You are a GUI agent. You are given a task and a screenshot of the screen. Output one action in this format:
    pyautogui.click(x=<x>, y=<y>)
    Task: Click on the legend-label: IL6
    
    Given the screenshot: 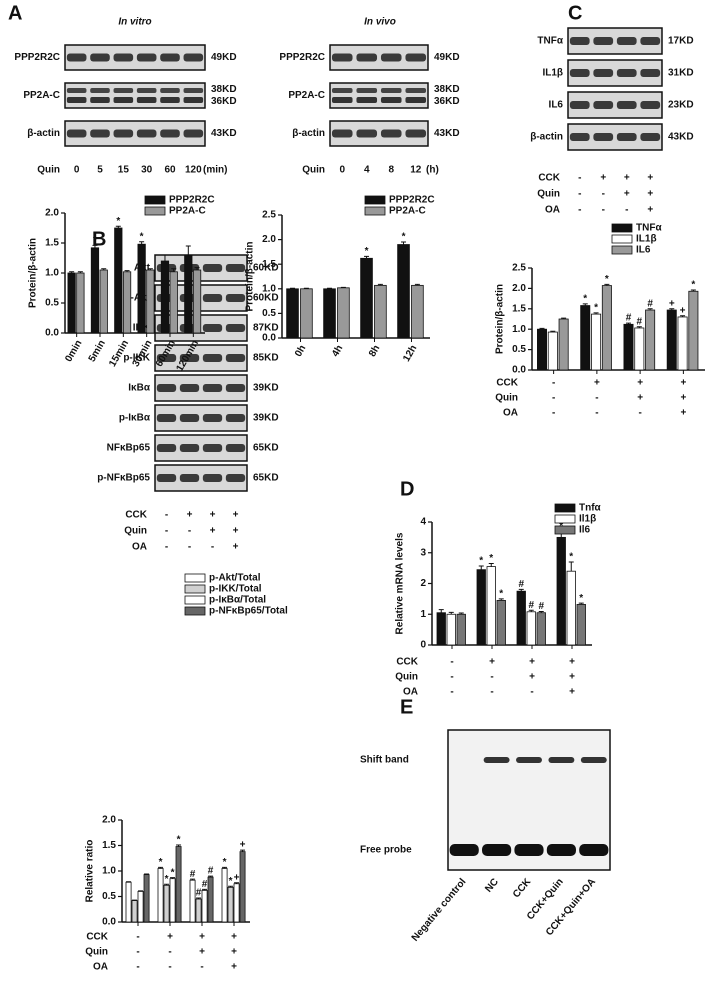 What is the action you would take?
    pyautogui.click(x=643, y=250)
    